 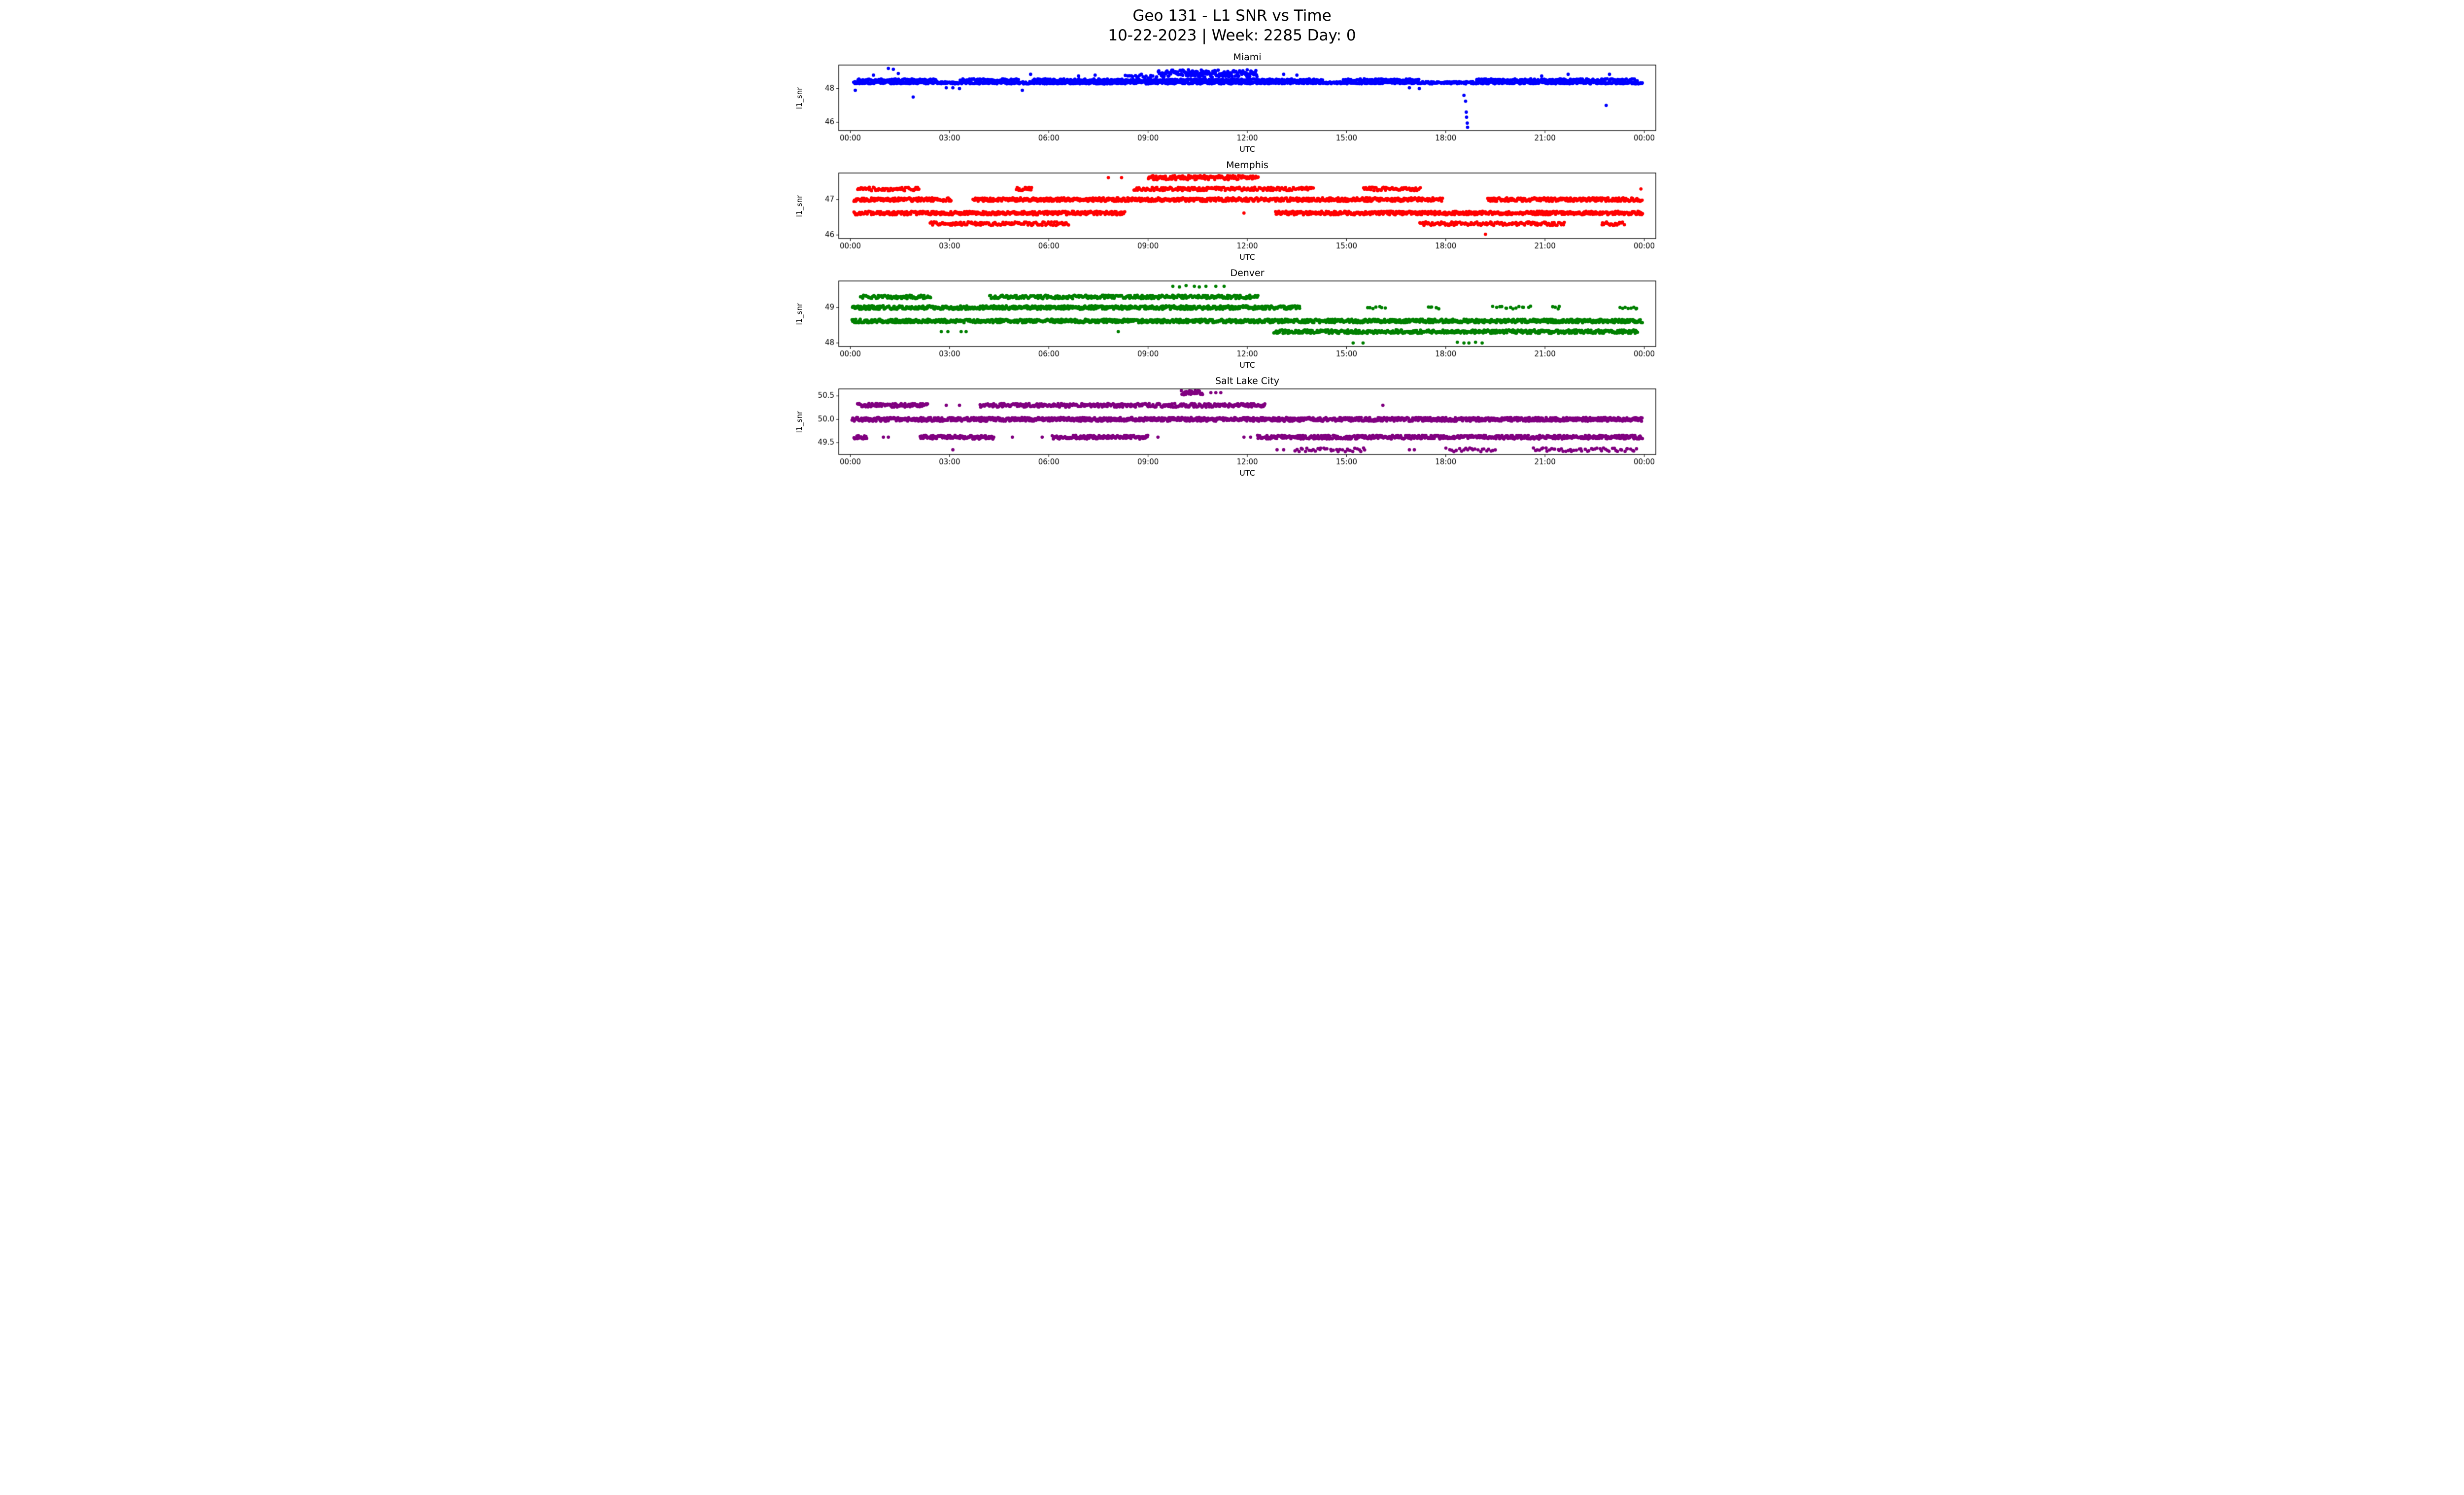 I want to click on figure-title: Geo 131 - L1 SNR vs Time, so click(x=1232, y=16).